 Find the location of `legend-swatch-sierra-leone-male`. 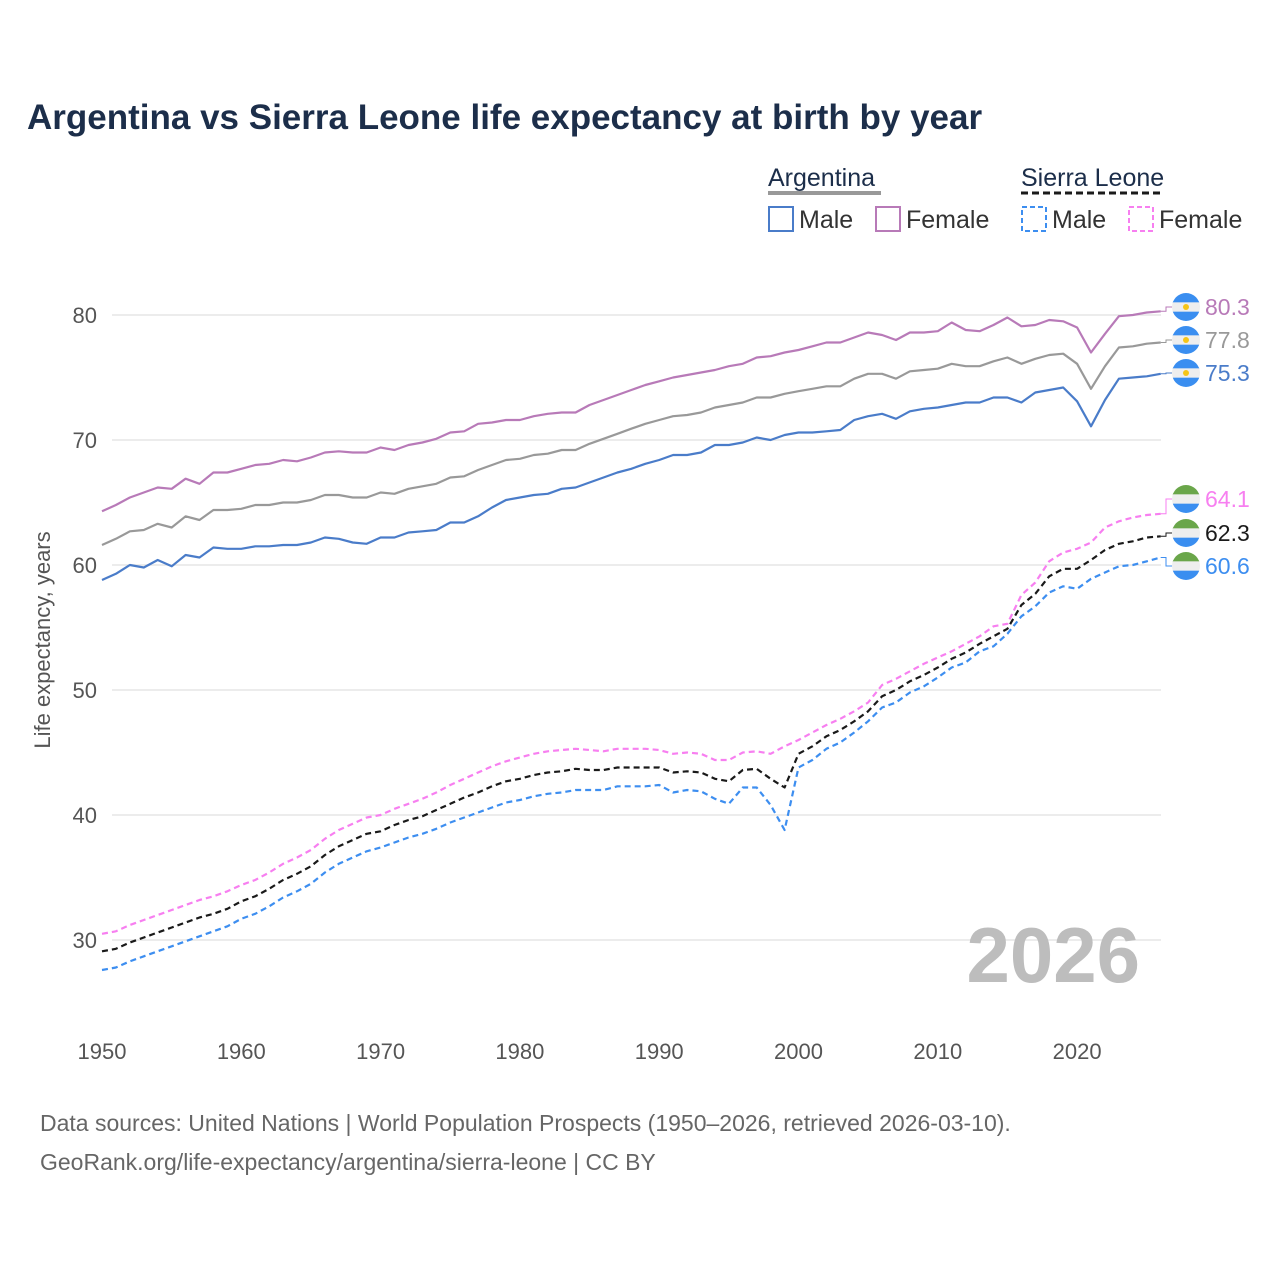

legend-swatch-sierra-leone-male is located at coordinates (1034, 219).